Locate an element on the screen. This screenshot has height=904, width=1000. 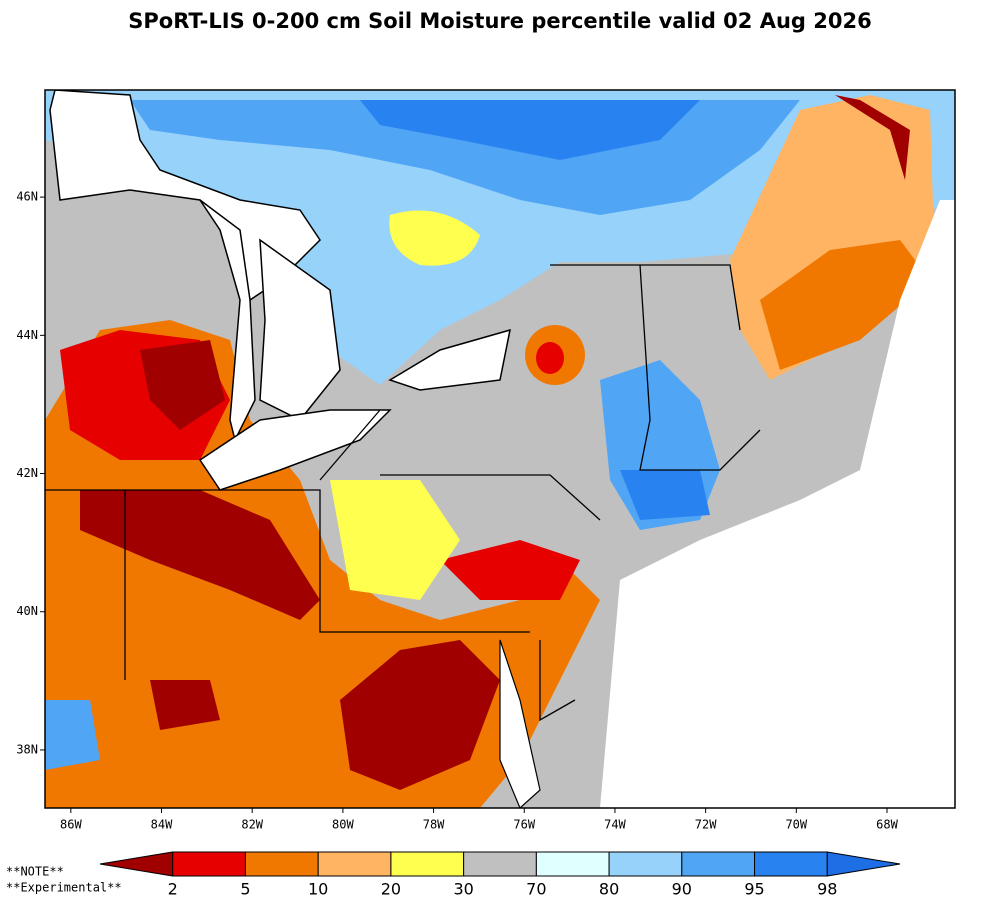
lon-tick-label: 84W is located at coordinates (162, 825).